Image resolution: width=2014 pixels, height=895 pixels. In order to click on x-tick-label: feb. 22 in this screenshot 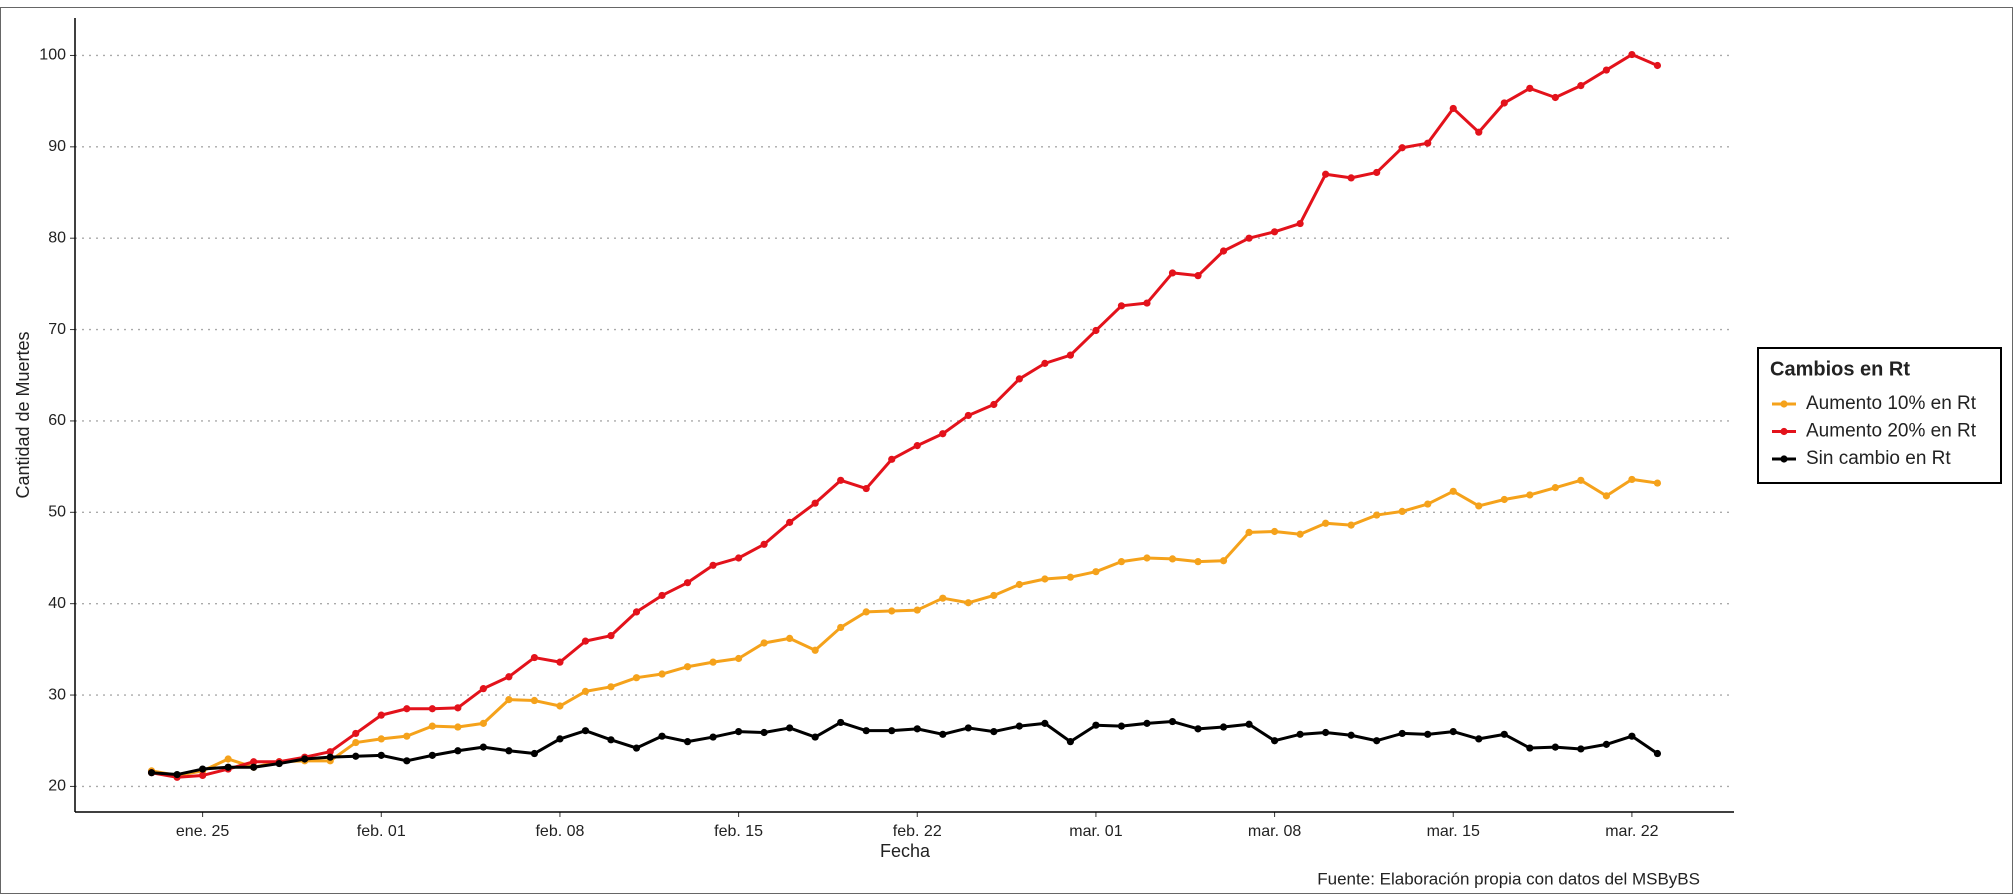, I will do `click(917, 831)`.